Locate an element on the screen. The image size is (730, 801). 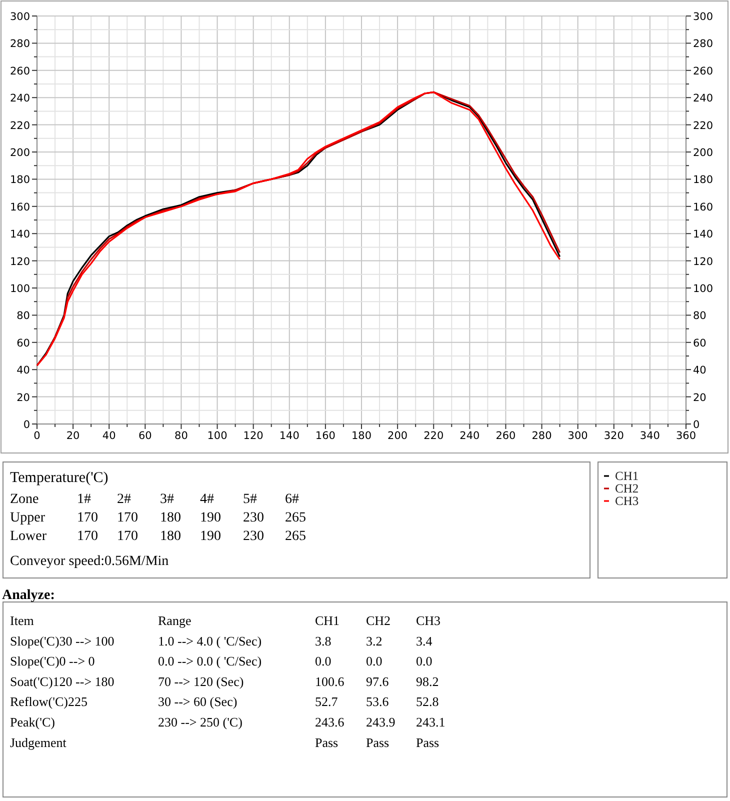
text: Slope('C)30 --> 100 is located at coordinates (62, 640).